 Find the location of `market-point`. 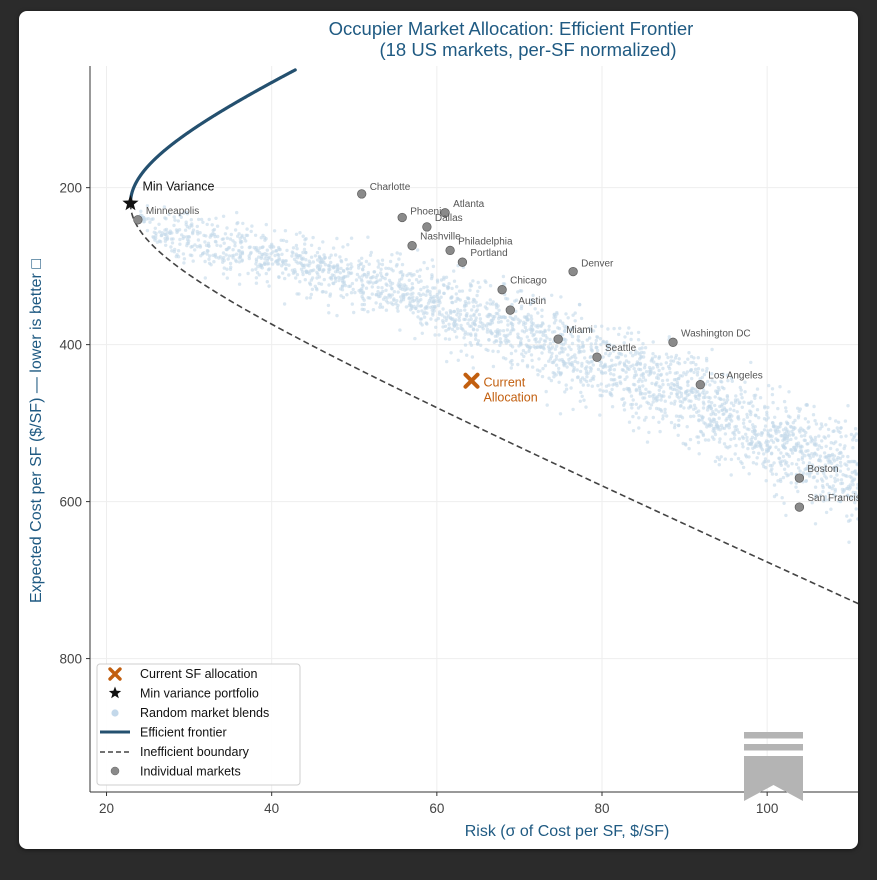

market-point is located at coordinates (412, 246).